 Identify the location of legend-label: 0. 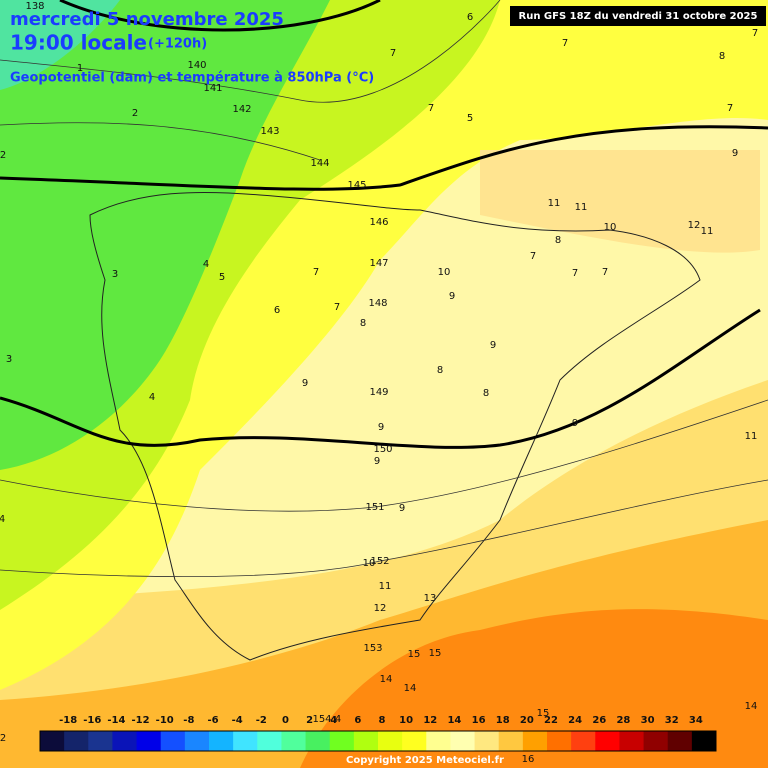
(285, 720).